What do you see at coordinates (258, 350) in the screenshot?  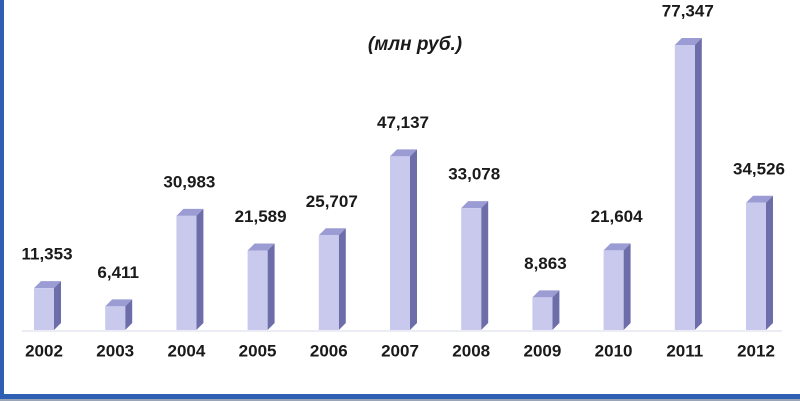 I see `x-tick-label: 2005` at bounding box center [258, 350].